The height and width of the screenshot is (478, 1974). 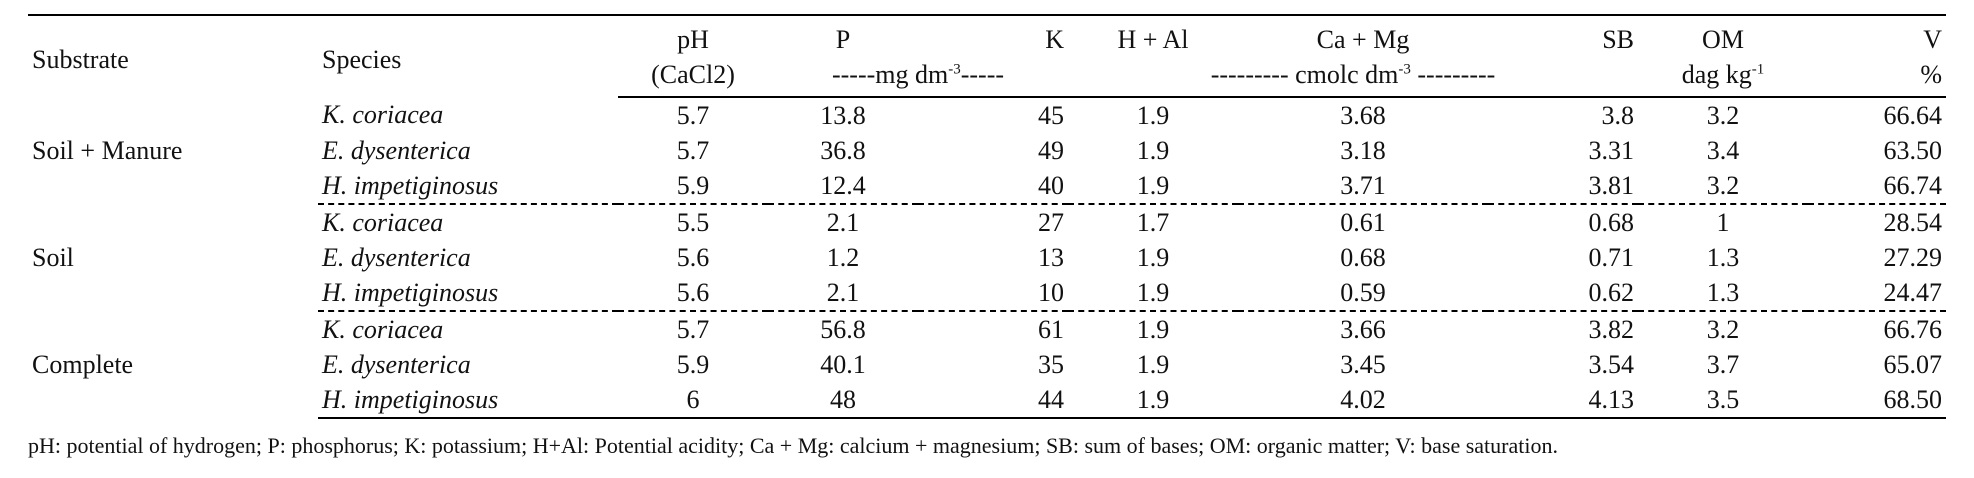 I want to click on header-cmol-unit: --------- cmolc dm-3 ---------, so click(x=1353, y=77).